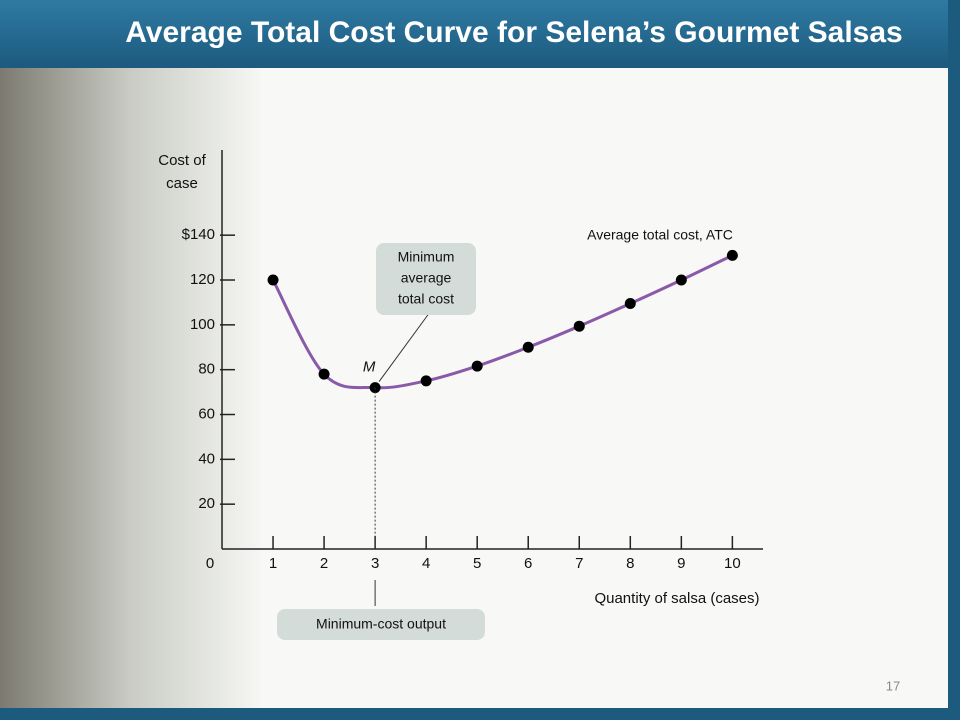  Describe the element at coordinates (681, 563) in the screenshot. I see `x-tick-label: 9` at that location.